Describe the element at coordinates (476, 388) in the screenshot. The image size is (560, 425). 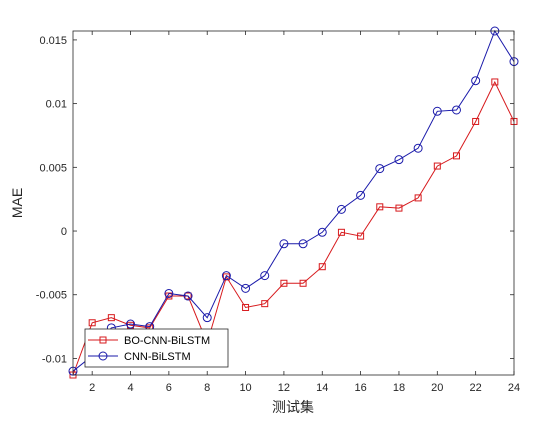
I see `x-tick-label: 22` at that location.